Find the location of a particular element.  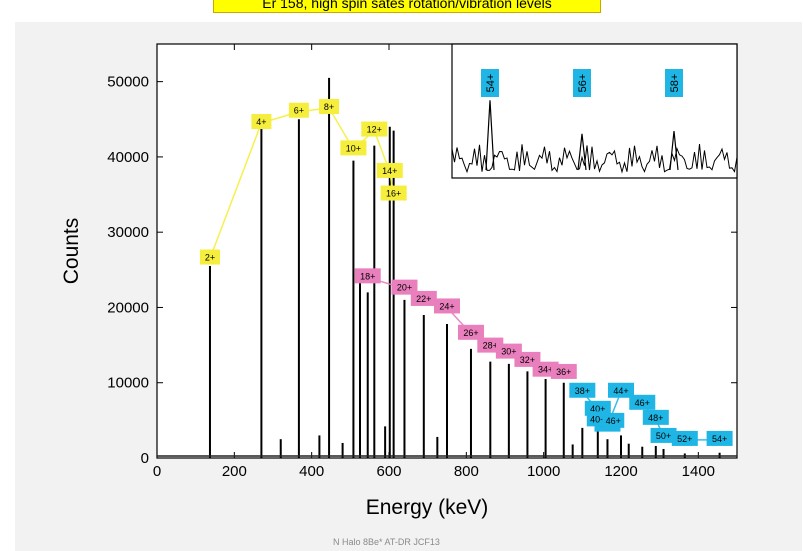

label-text: 32+ is located at coordinates (527, 360).